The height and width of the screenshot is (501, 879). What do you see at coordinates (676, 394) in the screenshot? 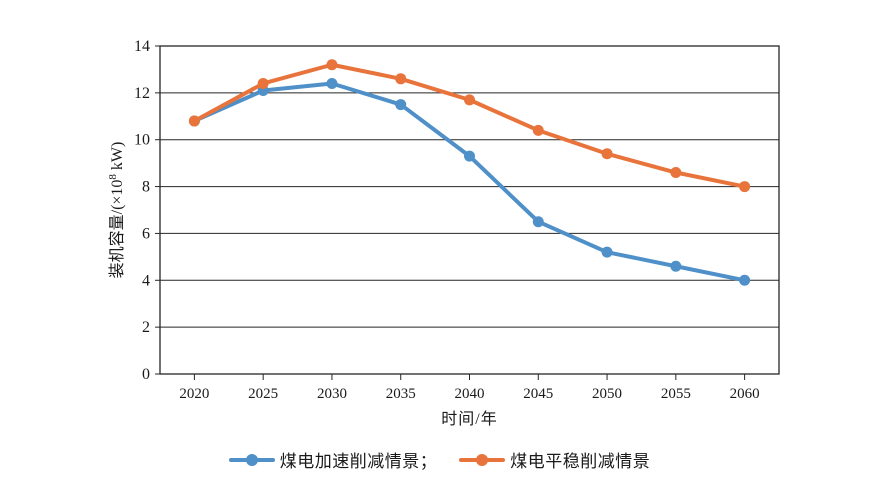
I see `x-tick-label: 2055` at bounding box center [676, 394].